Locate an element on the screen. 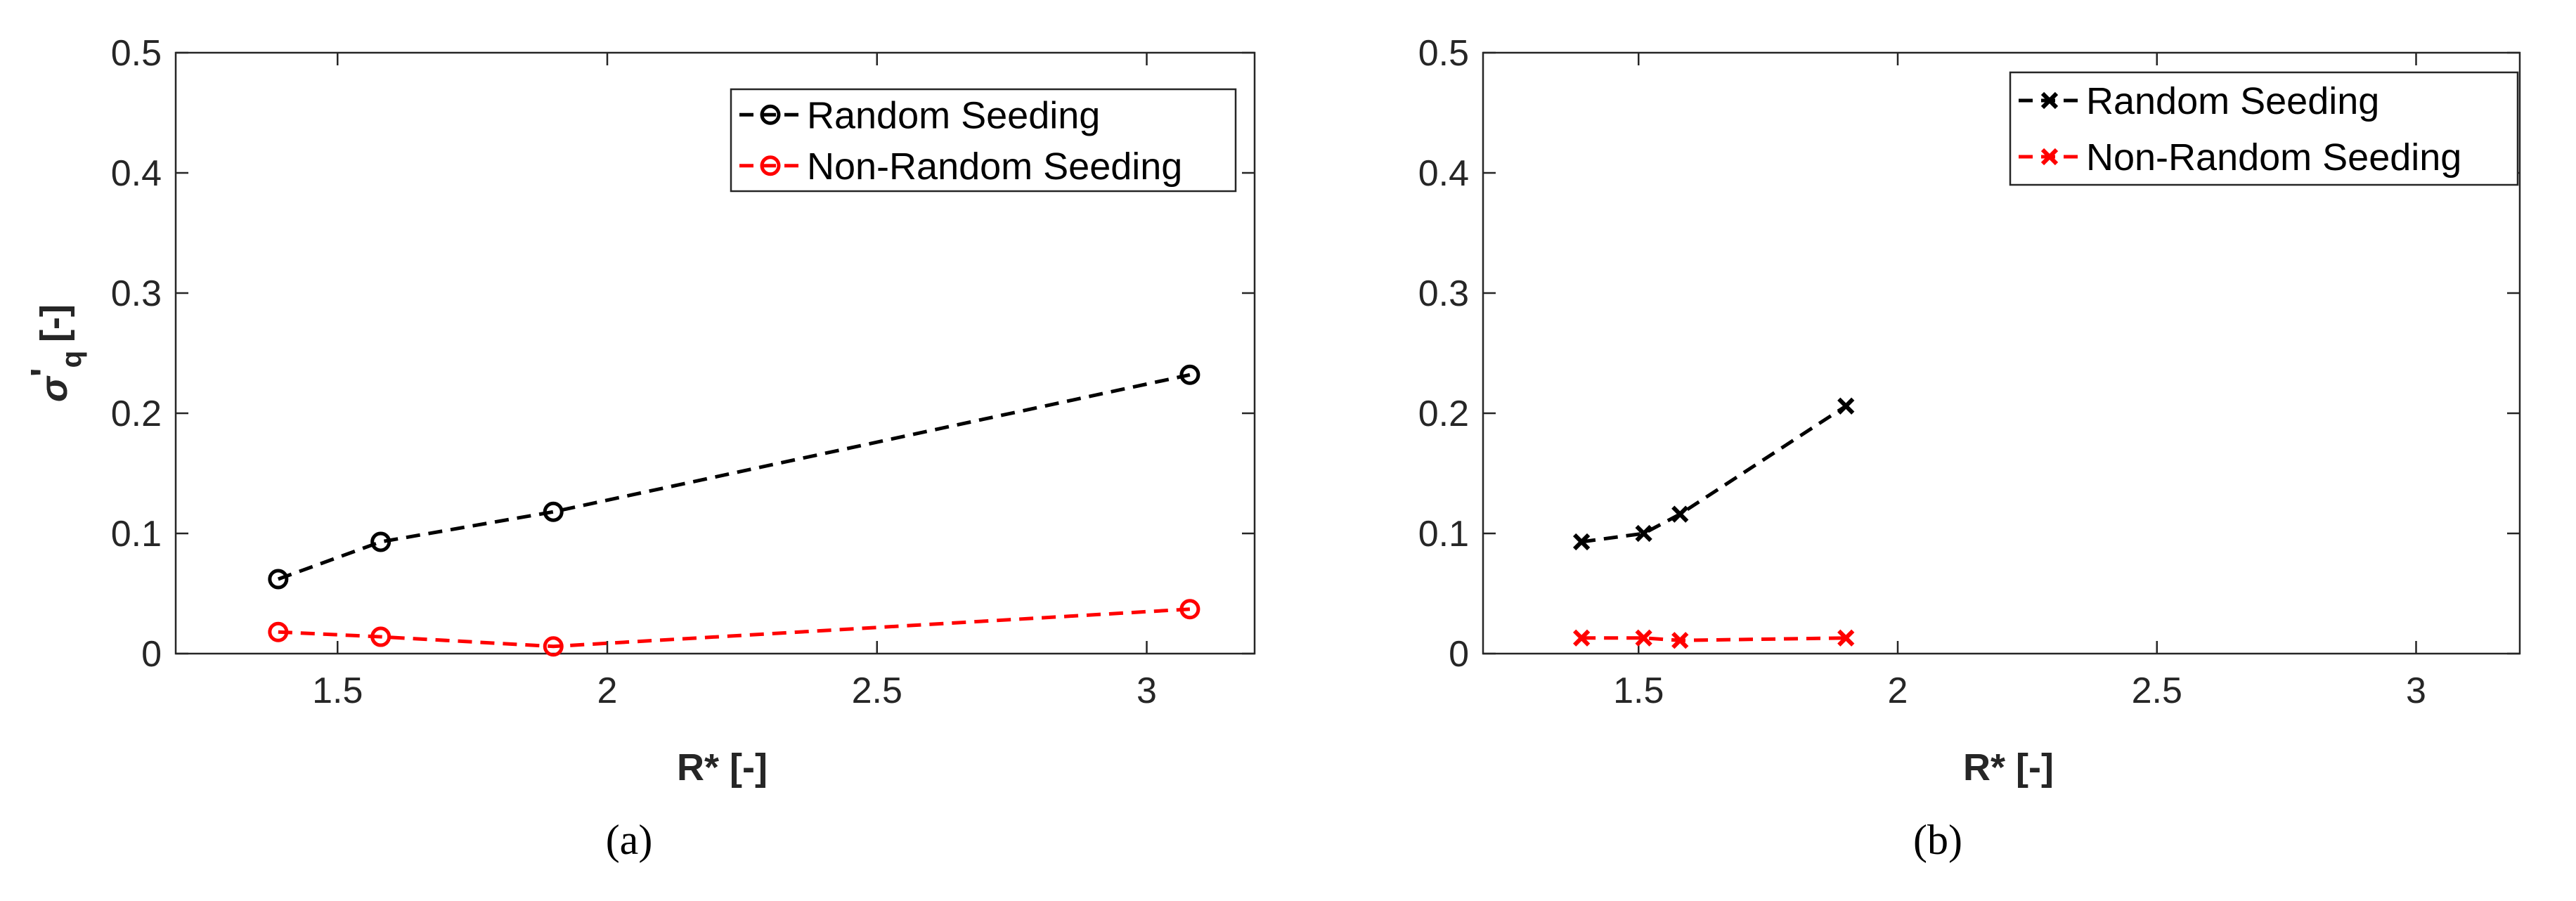 Image resolution: width=2576 pixels, height=901 pixels. panel-caption: (a) is located at coordinates (629, 840).